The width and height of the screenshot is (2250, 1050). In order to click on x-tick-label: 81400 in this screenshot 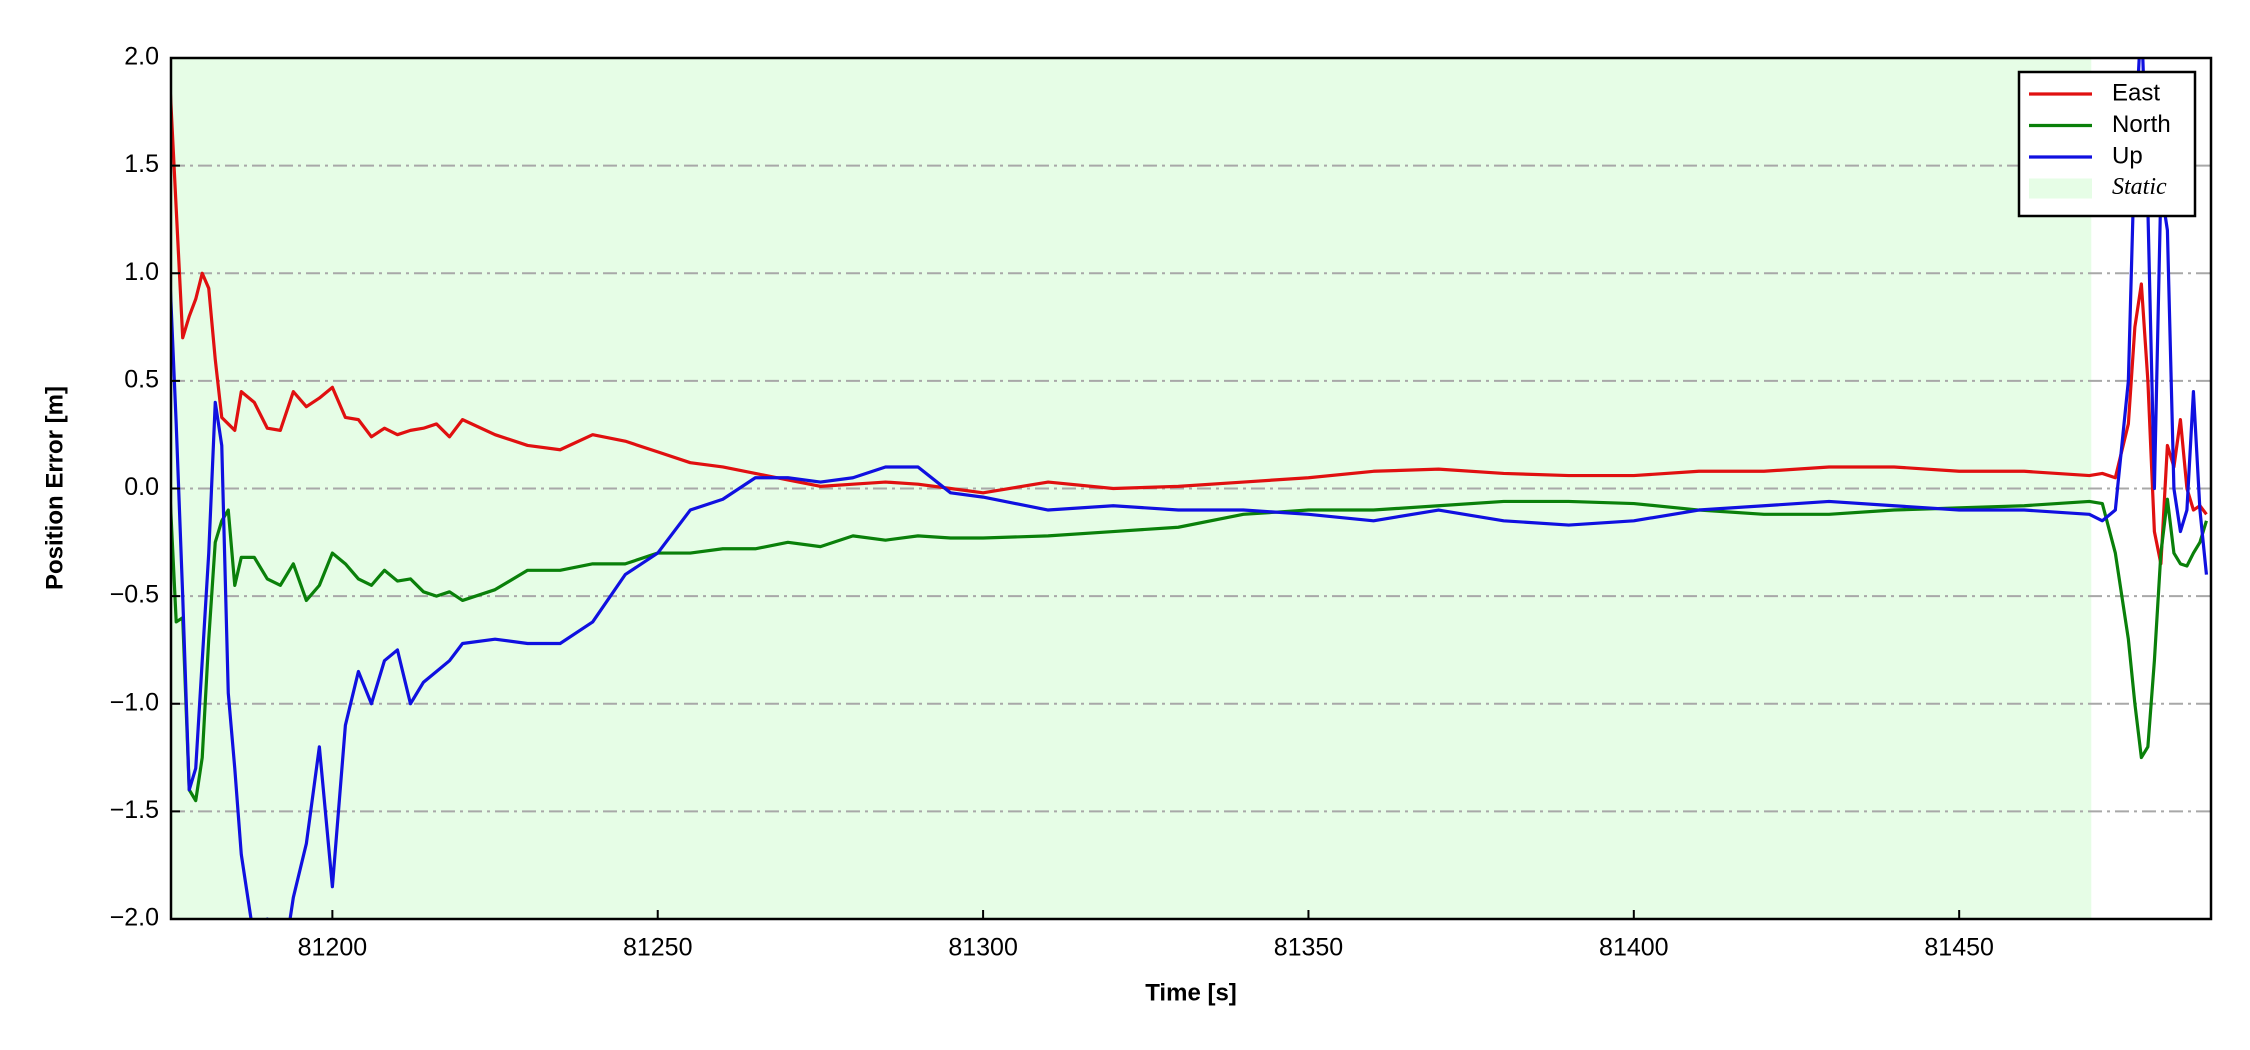, I will do `click(1634, 948)`.